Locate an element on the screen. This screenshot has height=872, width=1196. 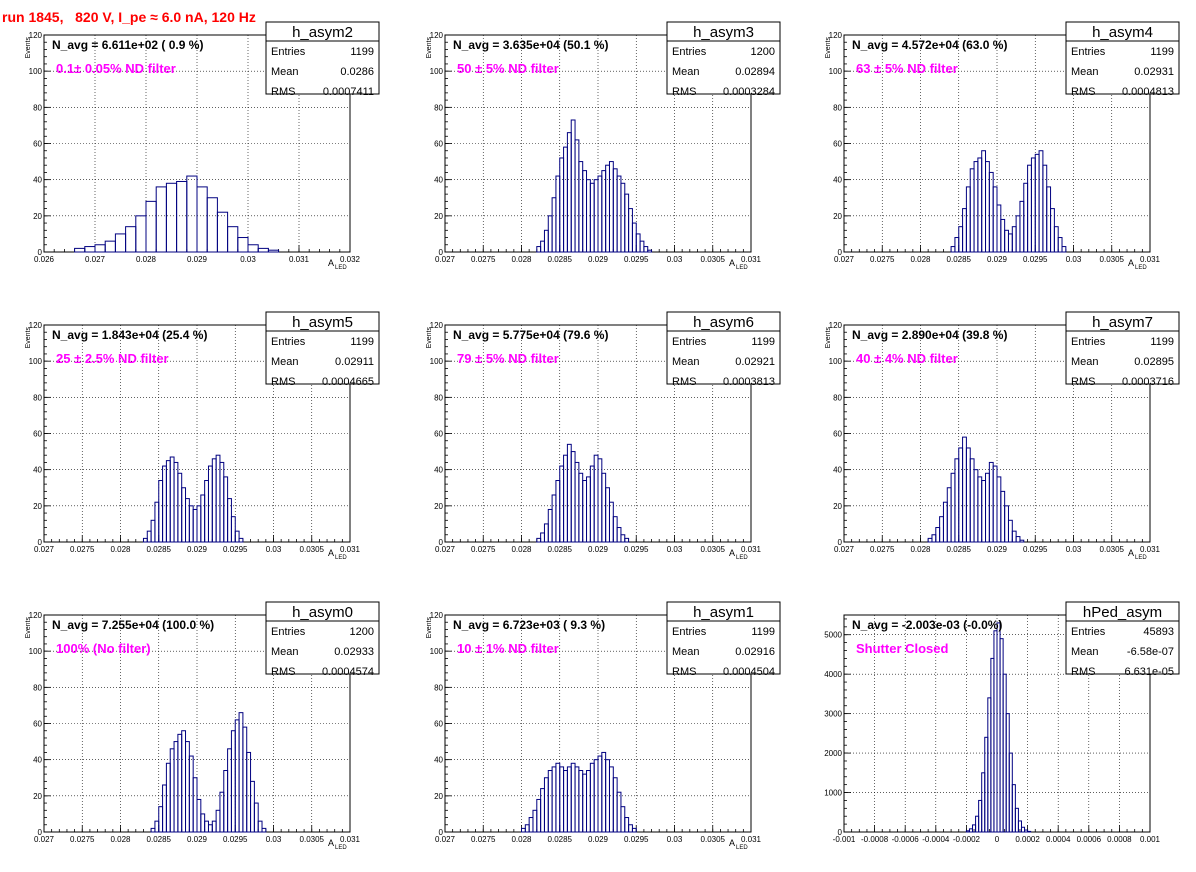
stats-value: 0.02911 is located at coordinates (354, 362).